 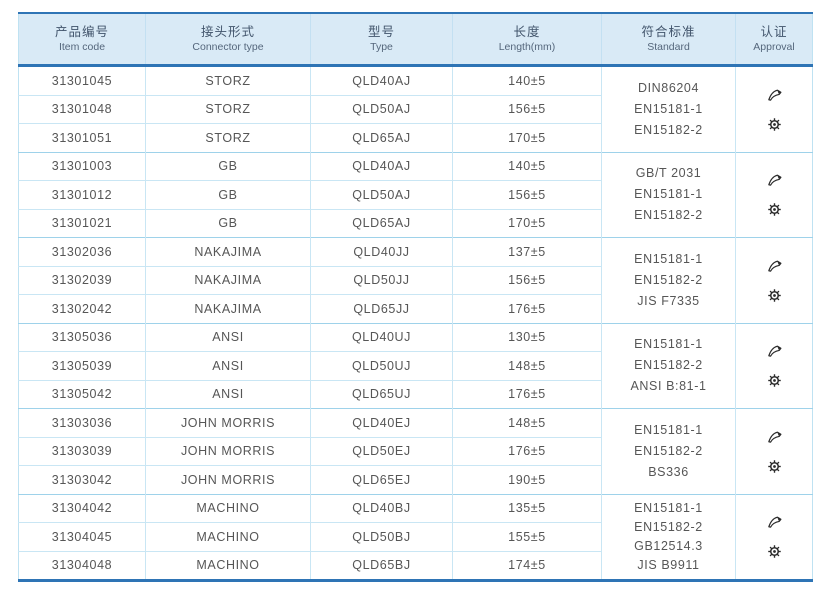 I want to click on type-cell: QLD65EJ, so click(x=381, y=479).